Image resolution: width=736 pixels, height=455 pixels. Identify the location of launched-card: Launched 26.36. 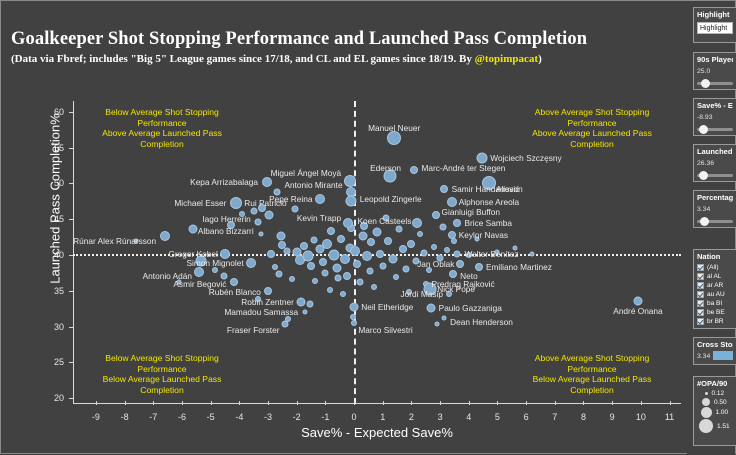
(714, 163).